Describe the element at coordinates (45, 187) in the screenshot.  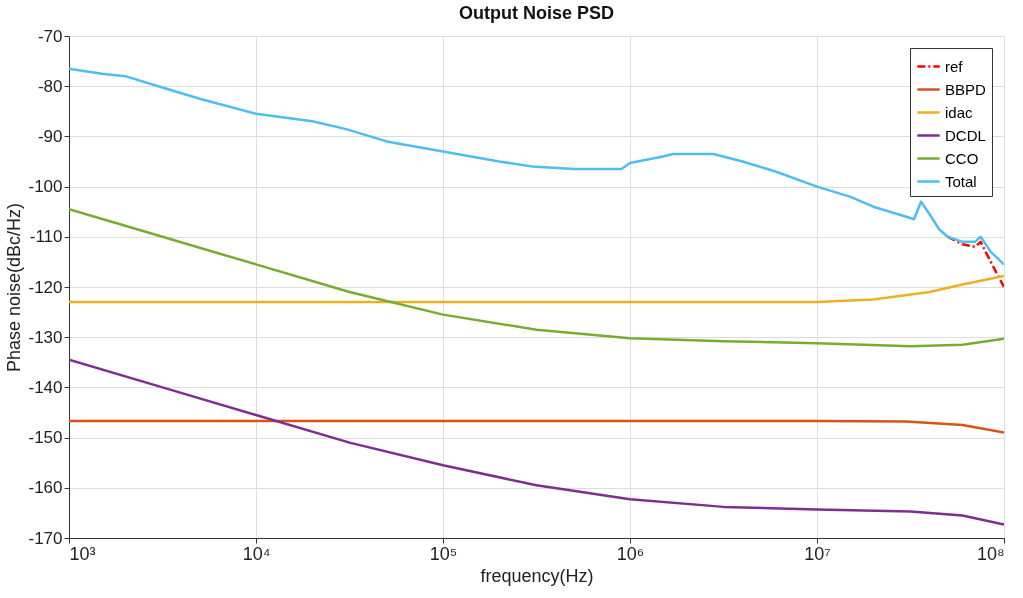
I see `y-tick-label: -100` at that location.